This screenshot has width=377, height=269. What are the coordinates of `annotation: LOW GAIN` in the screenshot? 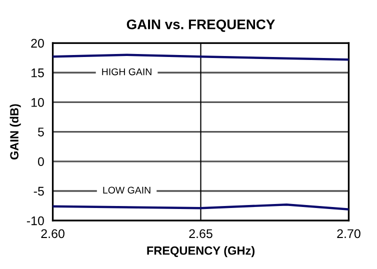 It's located at (126, 190).